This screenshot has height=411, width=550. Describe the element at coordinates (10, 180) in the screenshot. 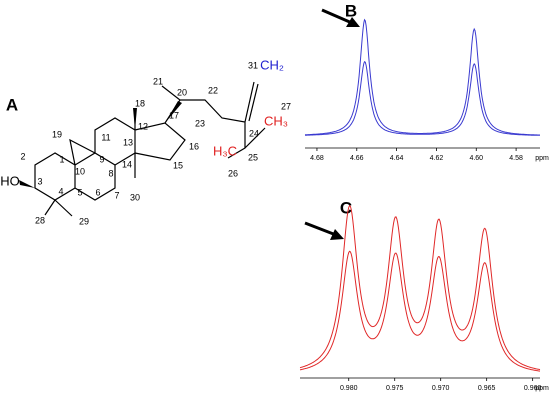

I see `atom-label: HO` at that location.